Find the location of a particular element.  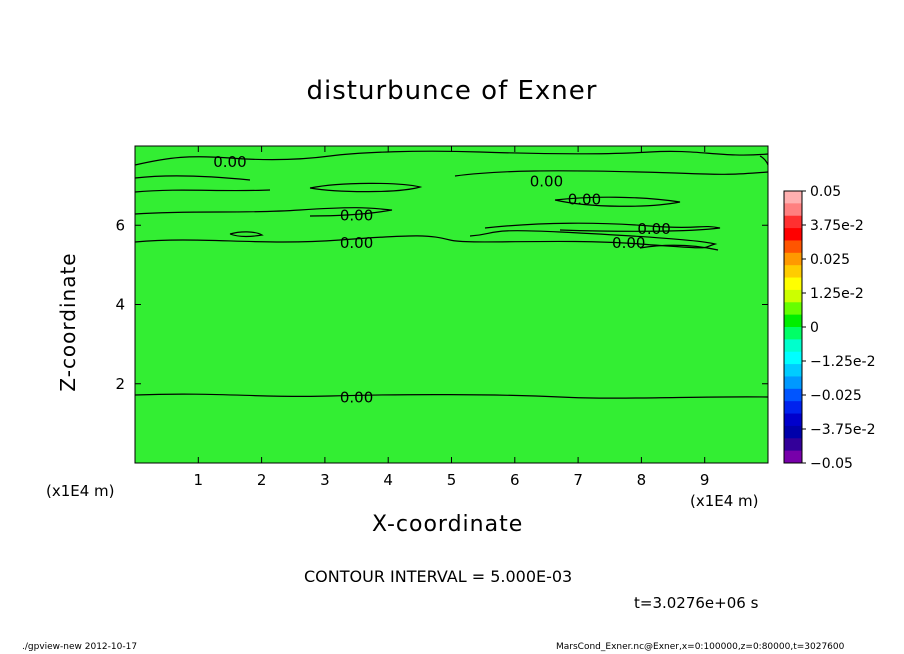

x-tick-label-8: 8 is located at coordinates (642, 480).